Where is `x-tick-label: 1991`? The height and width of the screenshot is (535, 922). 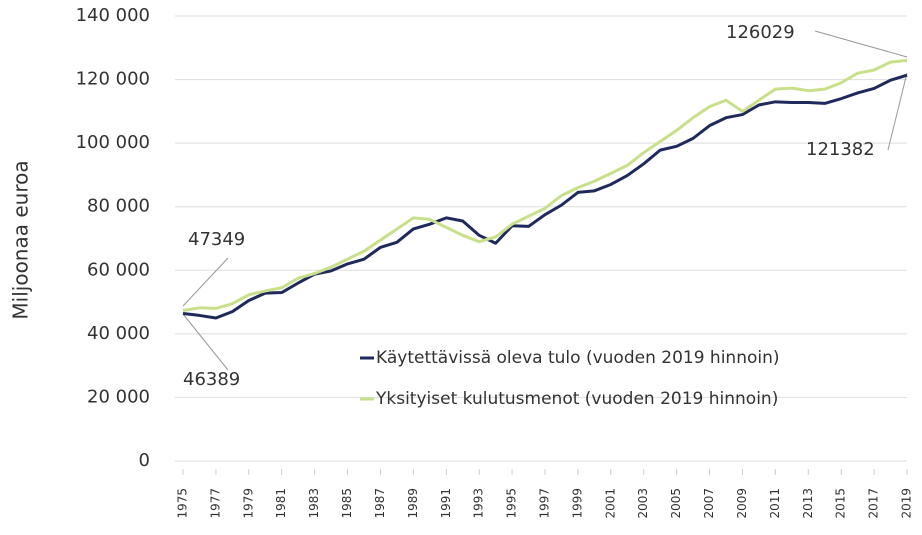
x-tick-label: 1991 is located at coordinates (446, 503).